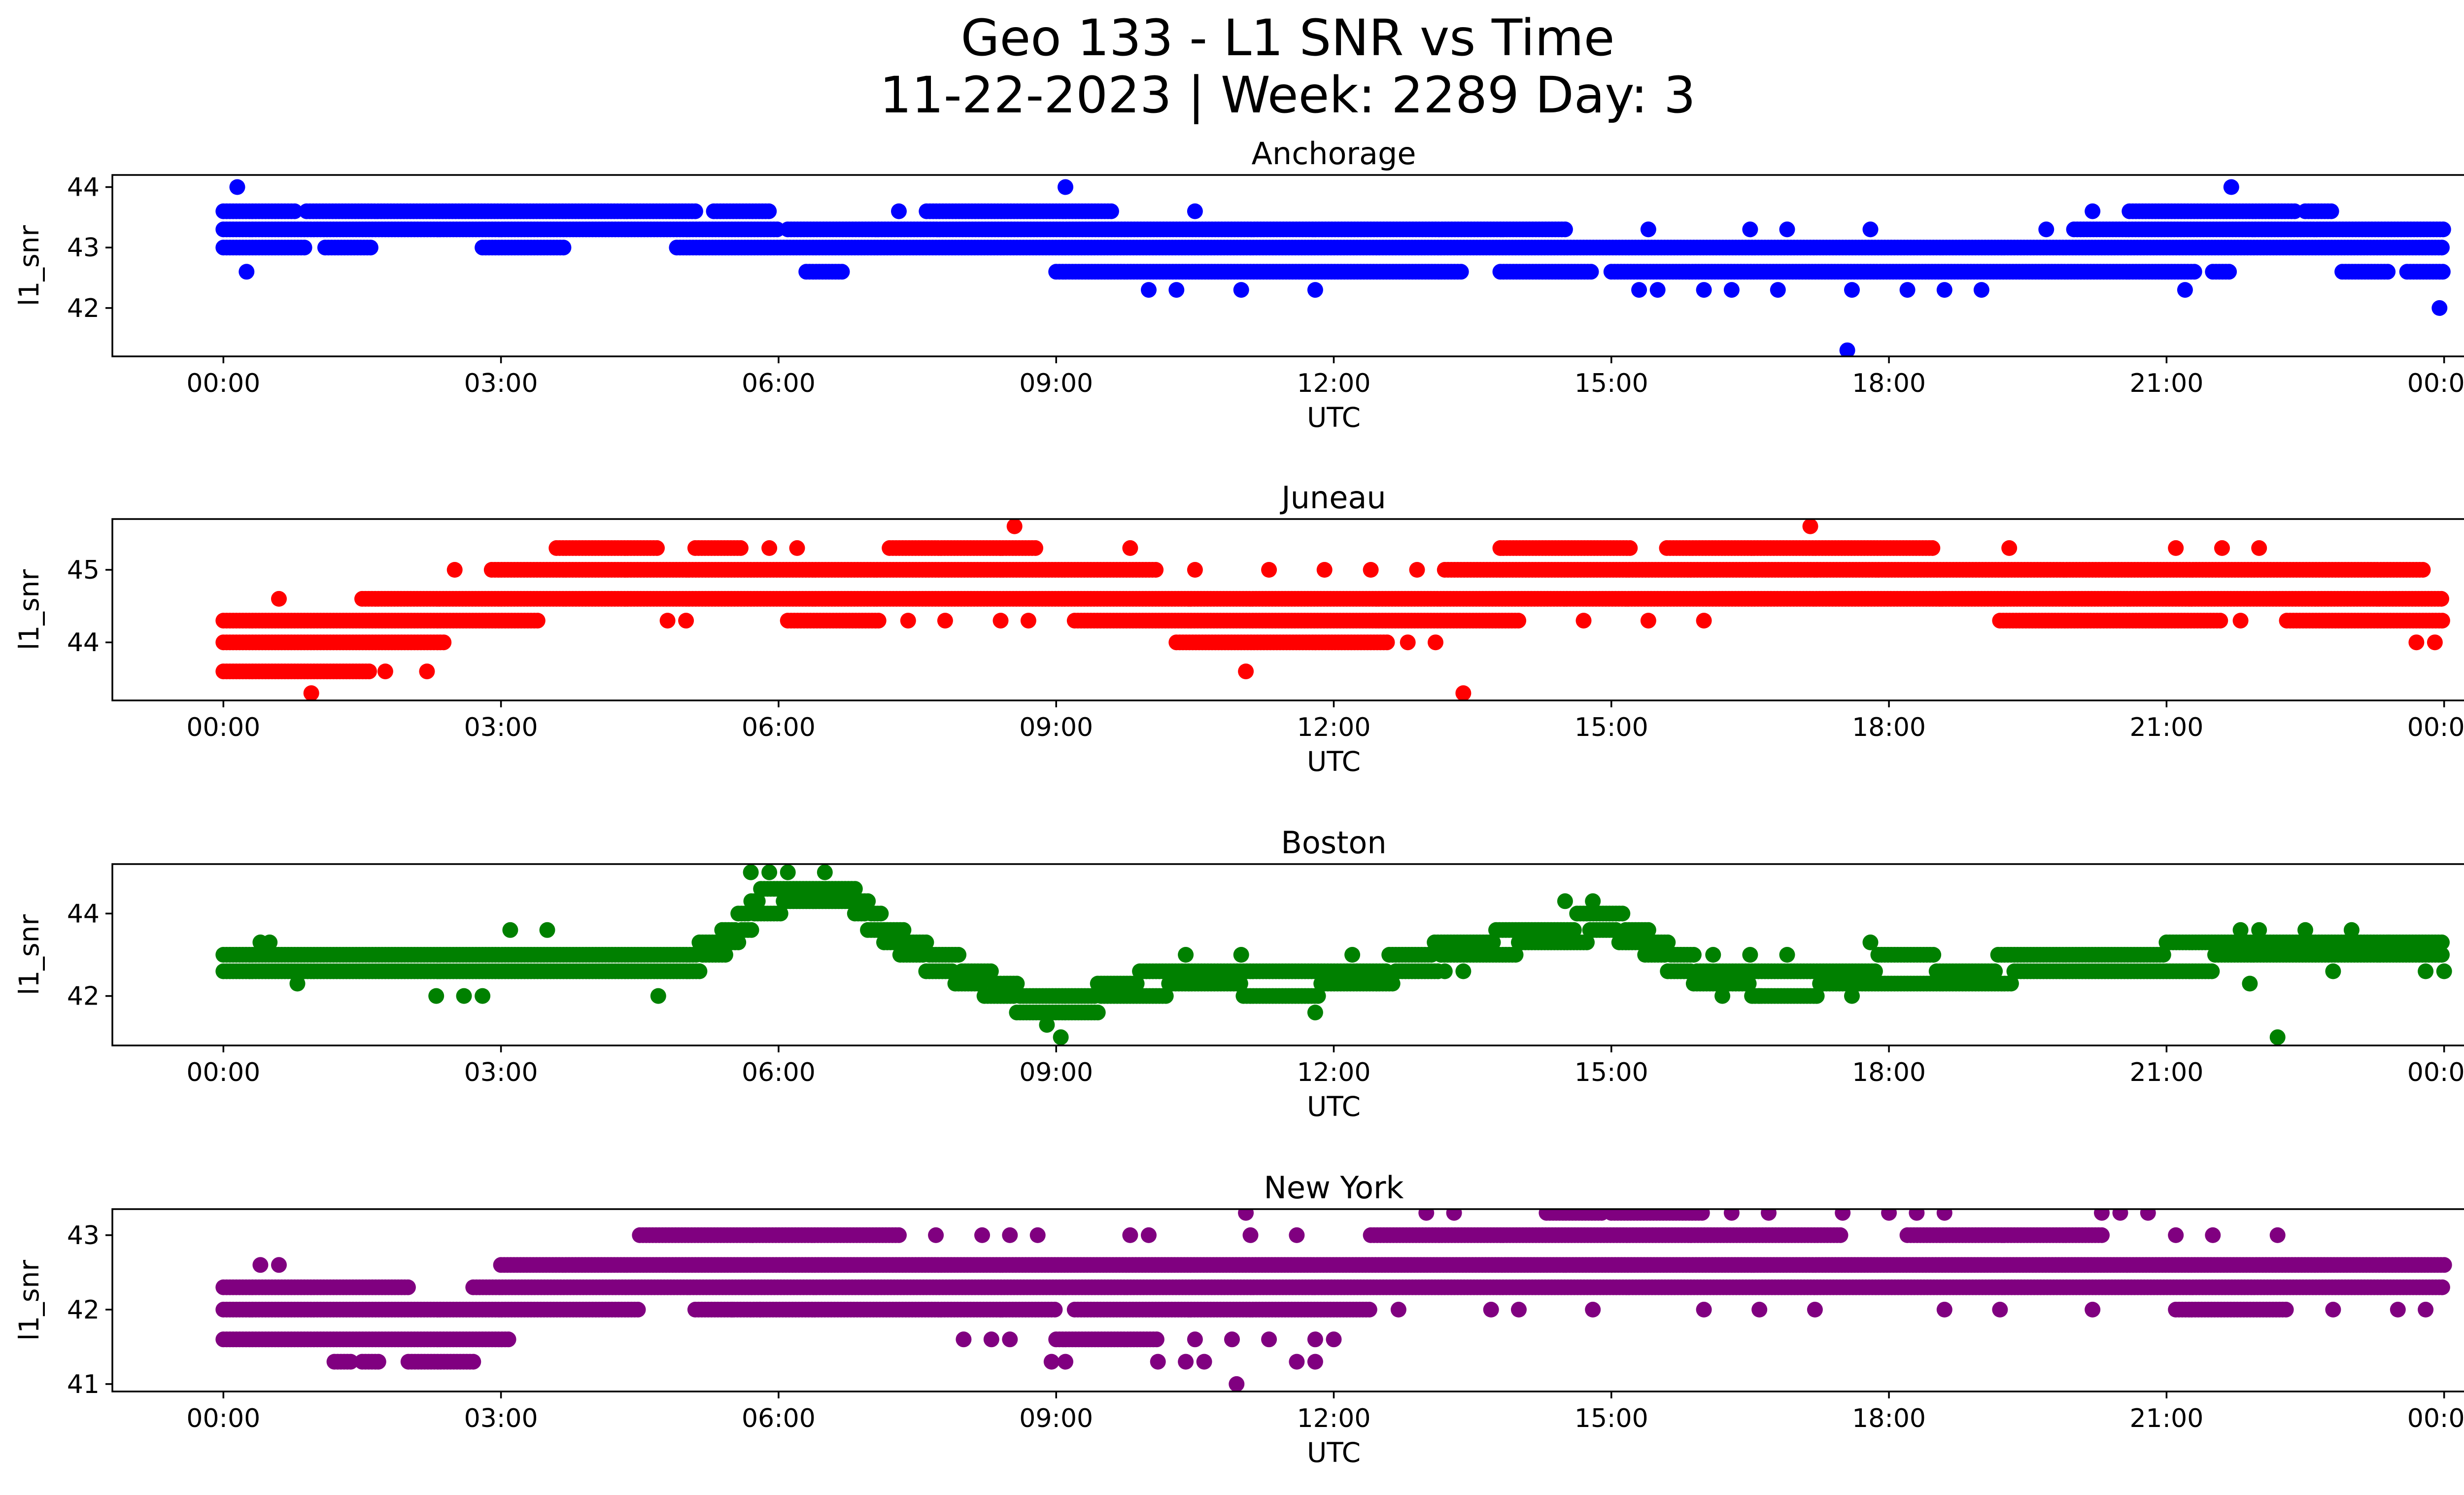  What do you see at coordinates (1334, 727) in the screenshot?
I see `x-tick-label: 12:00` at bounding box center [1334, 727].